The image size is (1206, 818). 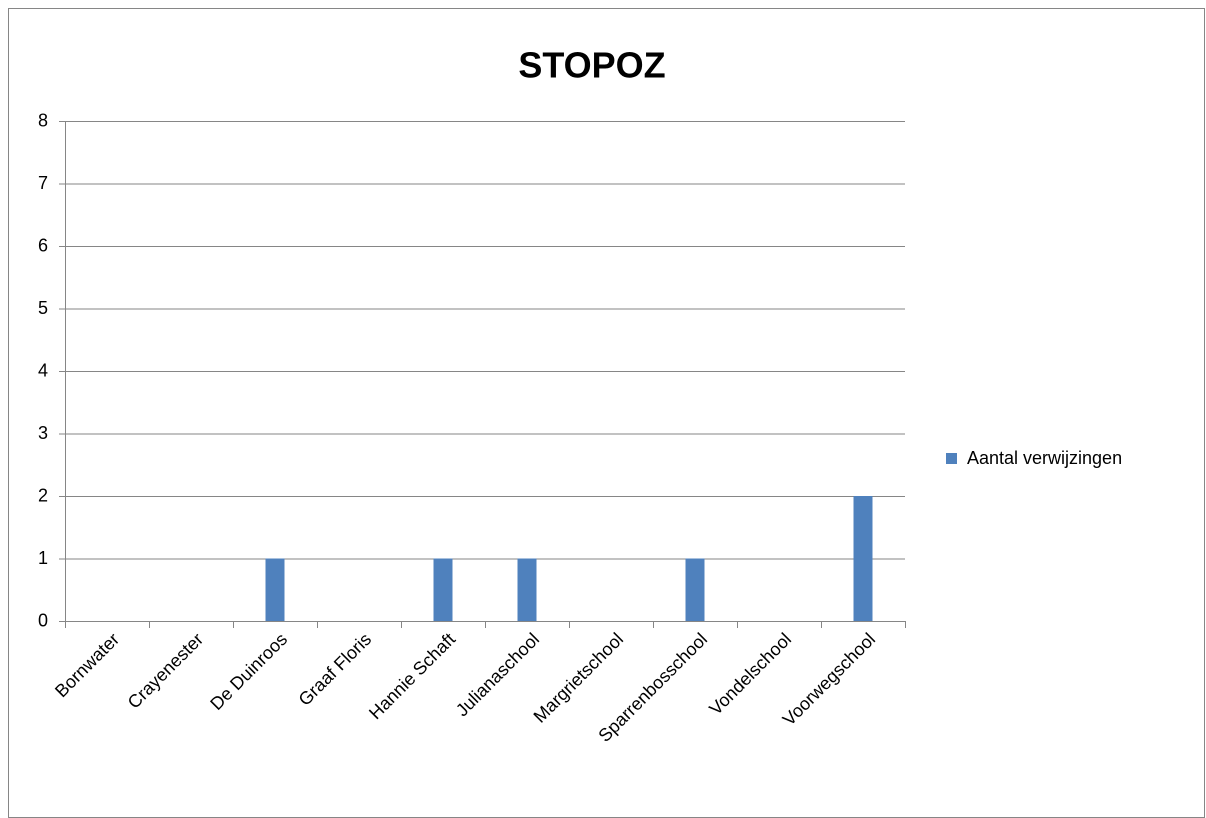 I want to click on y-tick-label: 5, so click(x=43, y=308).